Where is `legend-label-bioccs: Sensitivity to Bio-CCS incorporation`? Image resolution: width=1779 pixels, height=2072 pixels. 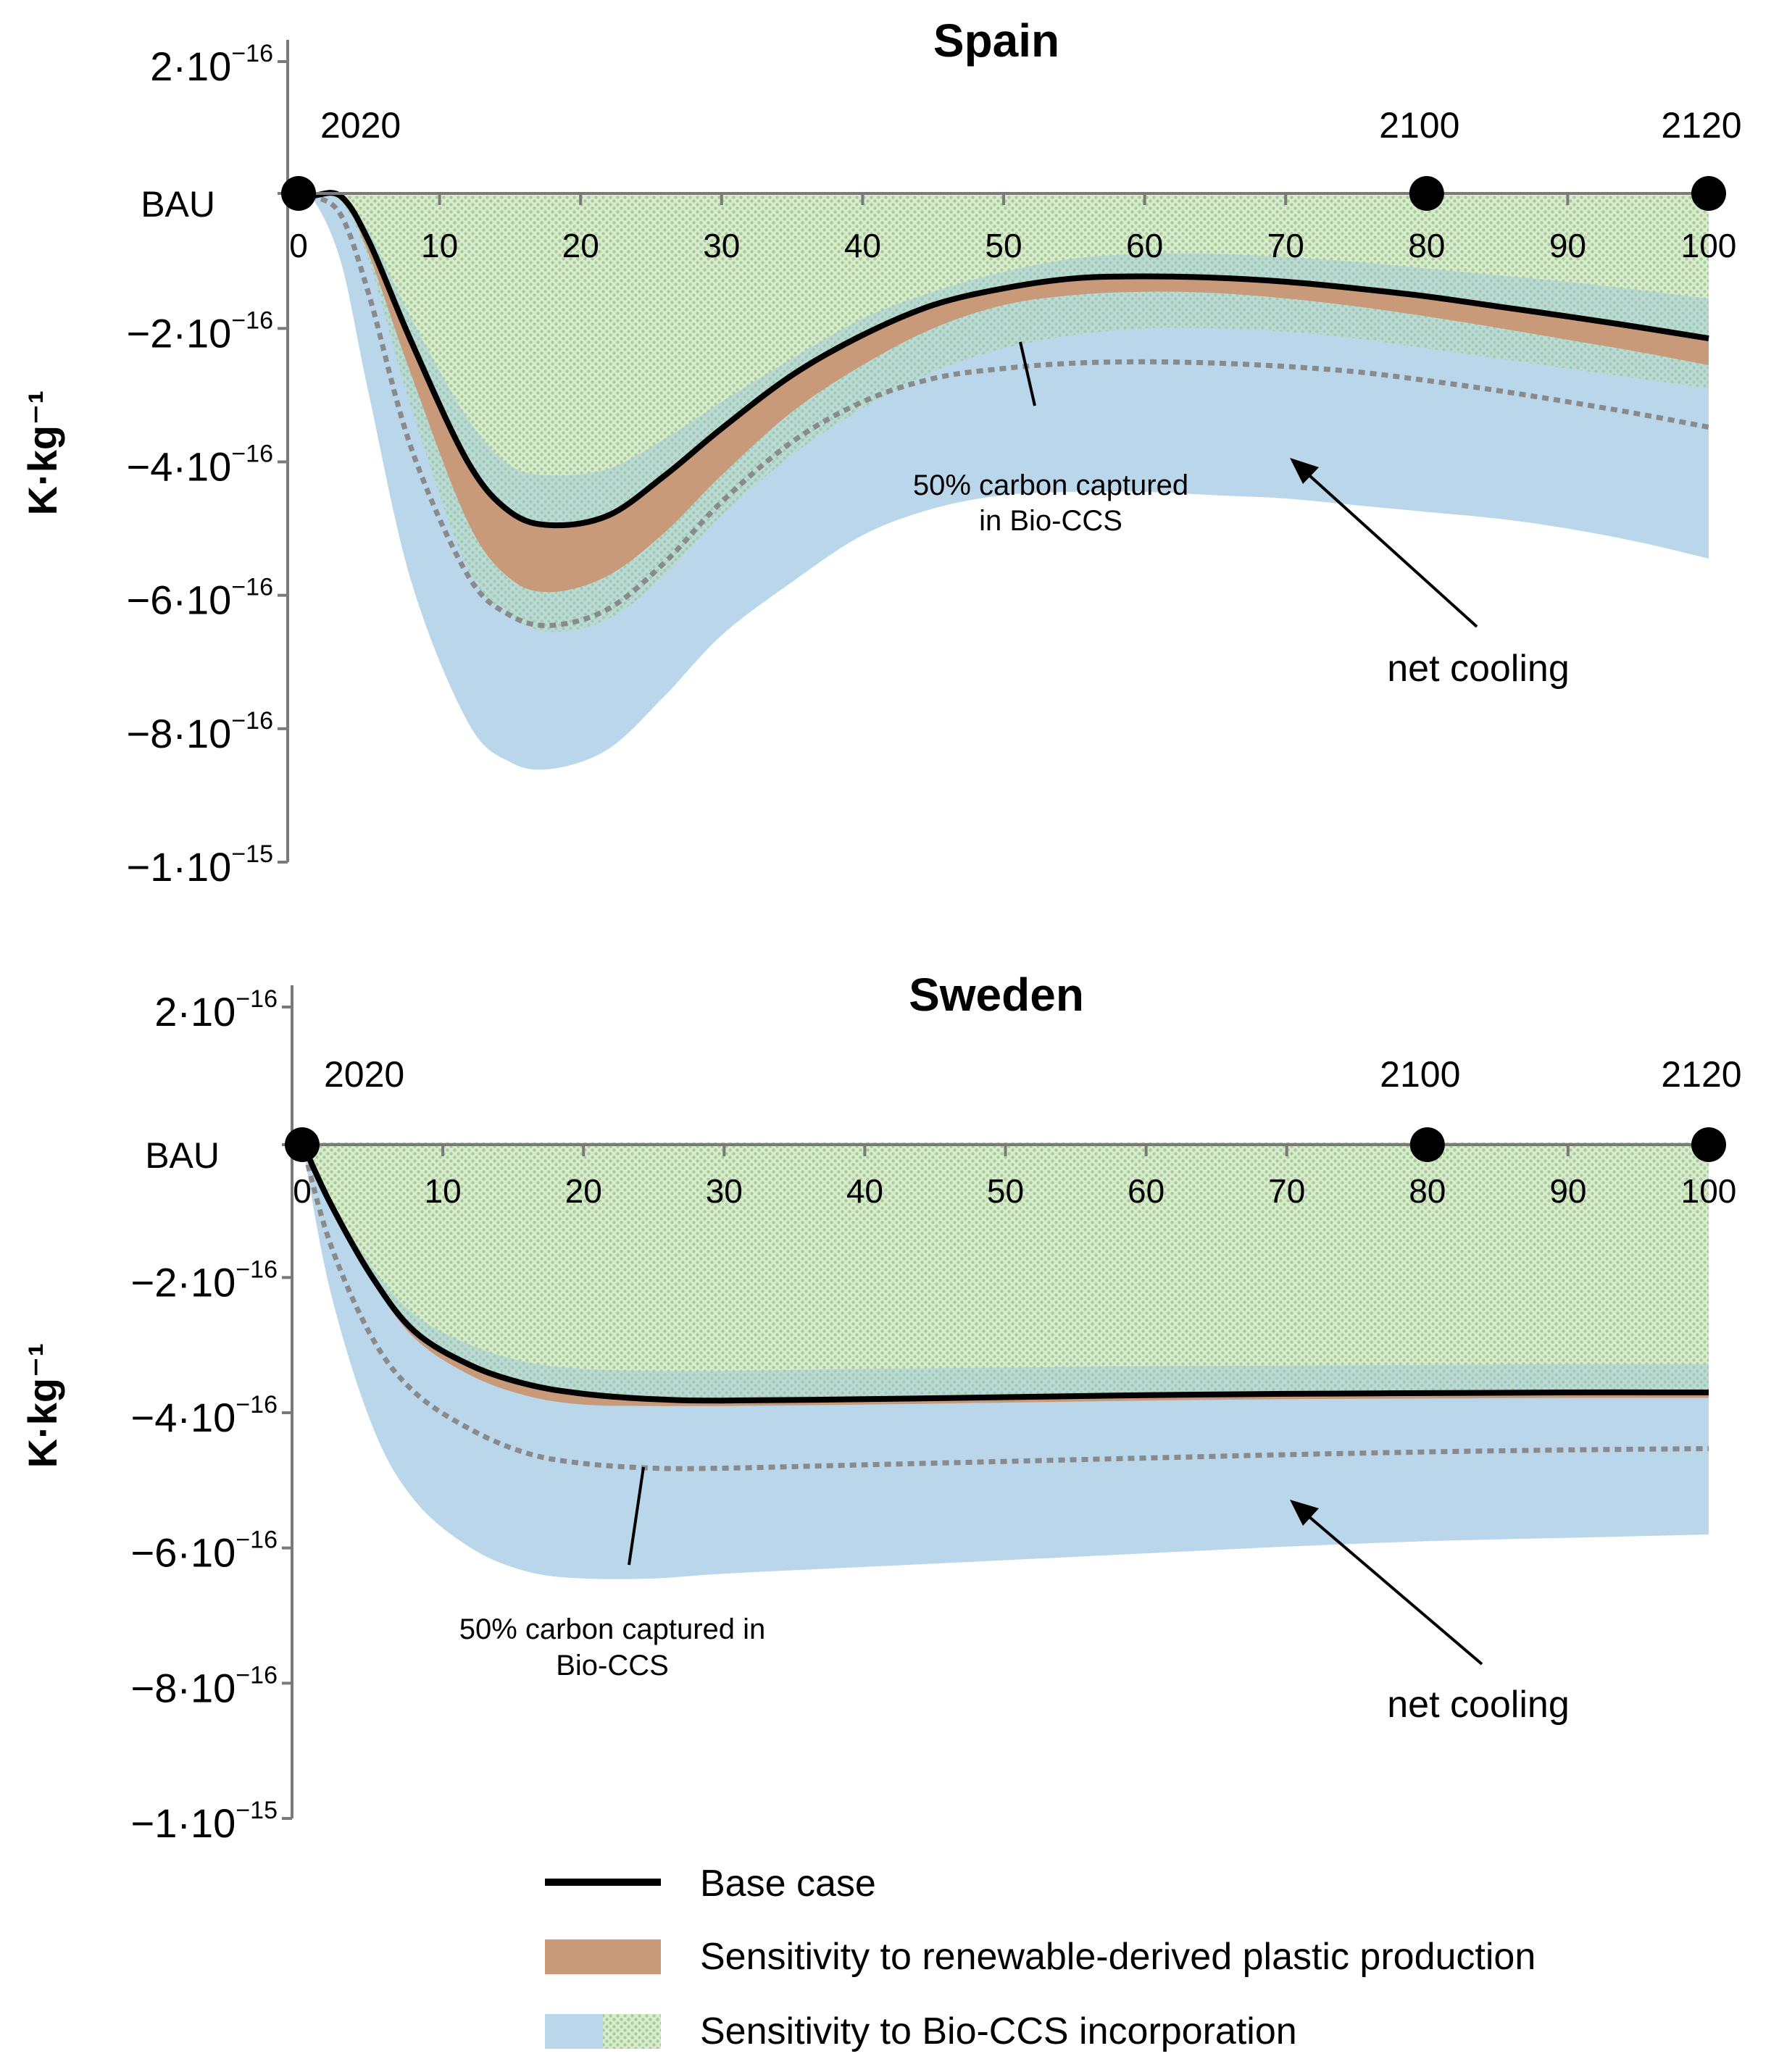
legend-label-bioccs: Sensitivity to Bio-CCS incorporation is located at coordinates (998, 2031).